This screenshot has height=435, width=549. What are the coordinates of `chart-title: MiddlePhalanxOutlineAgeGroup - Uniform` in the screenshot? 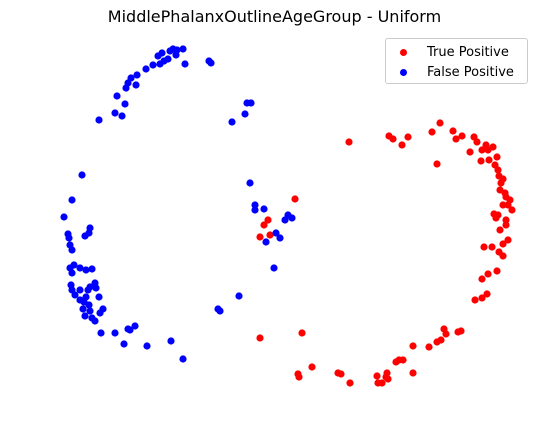 It's located at (274, 16).